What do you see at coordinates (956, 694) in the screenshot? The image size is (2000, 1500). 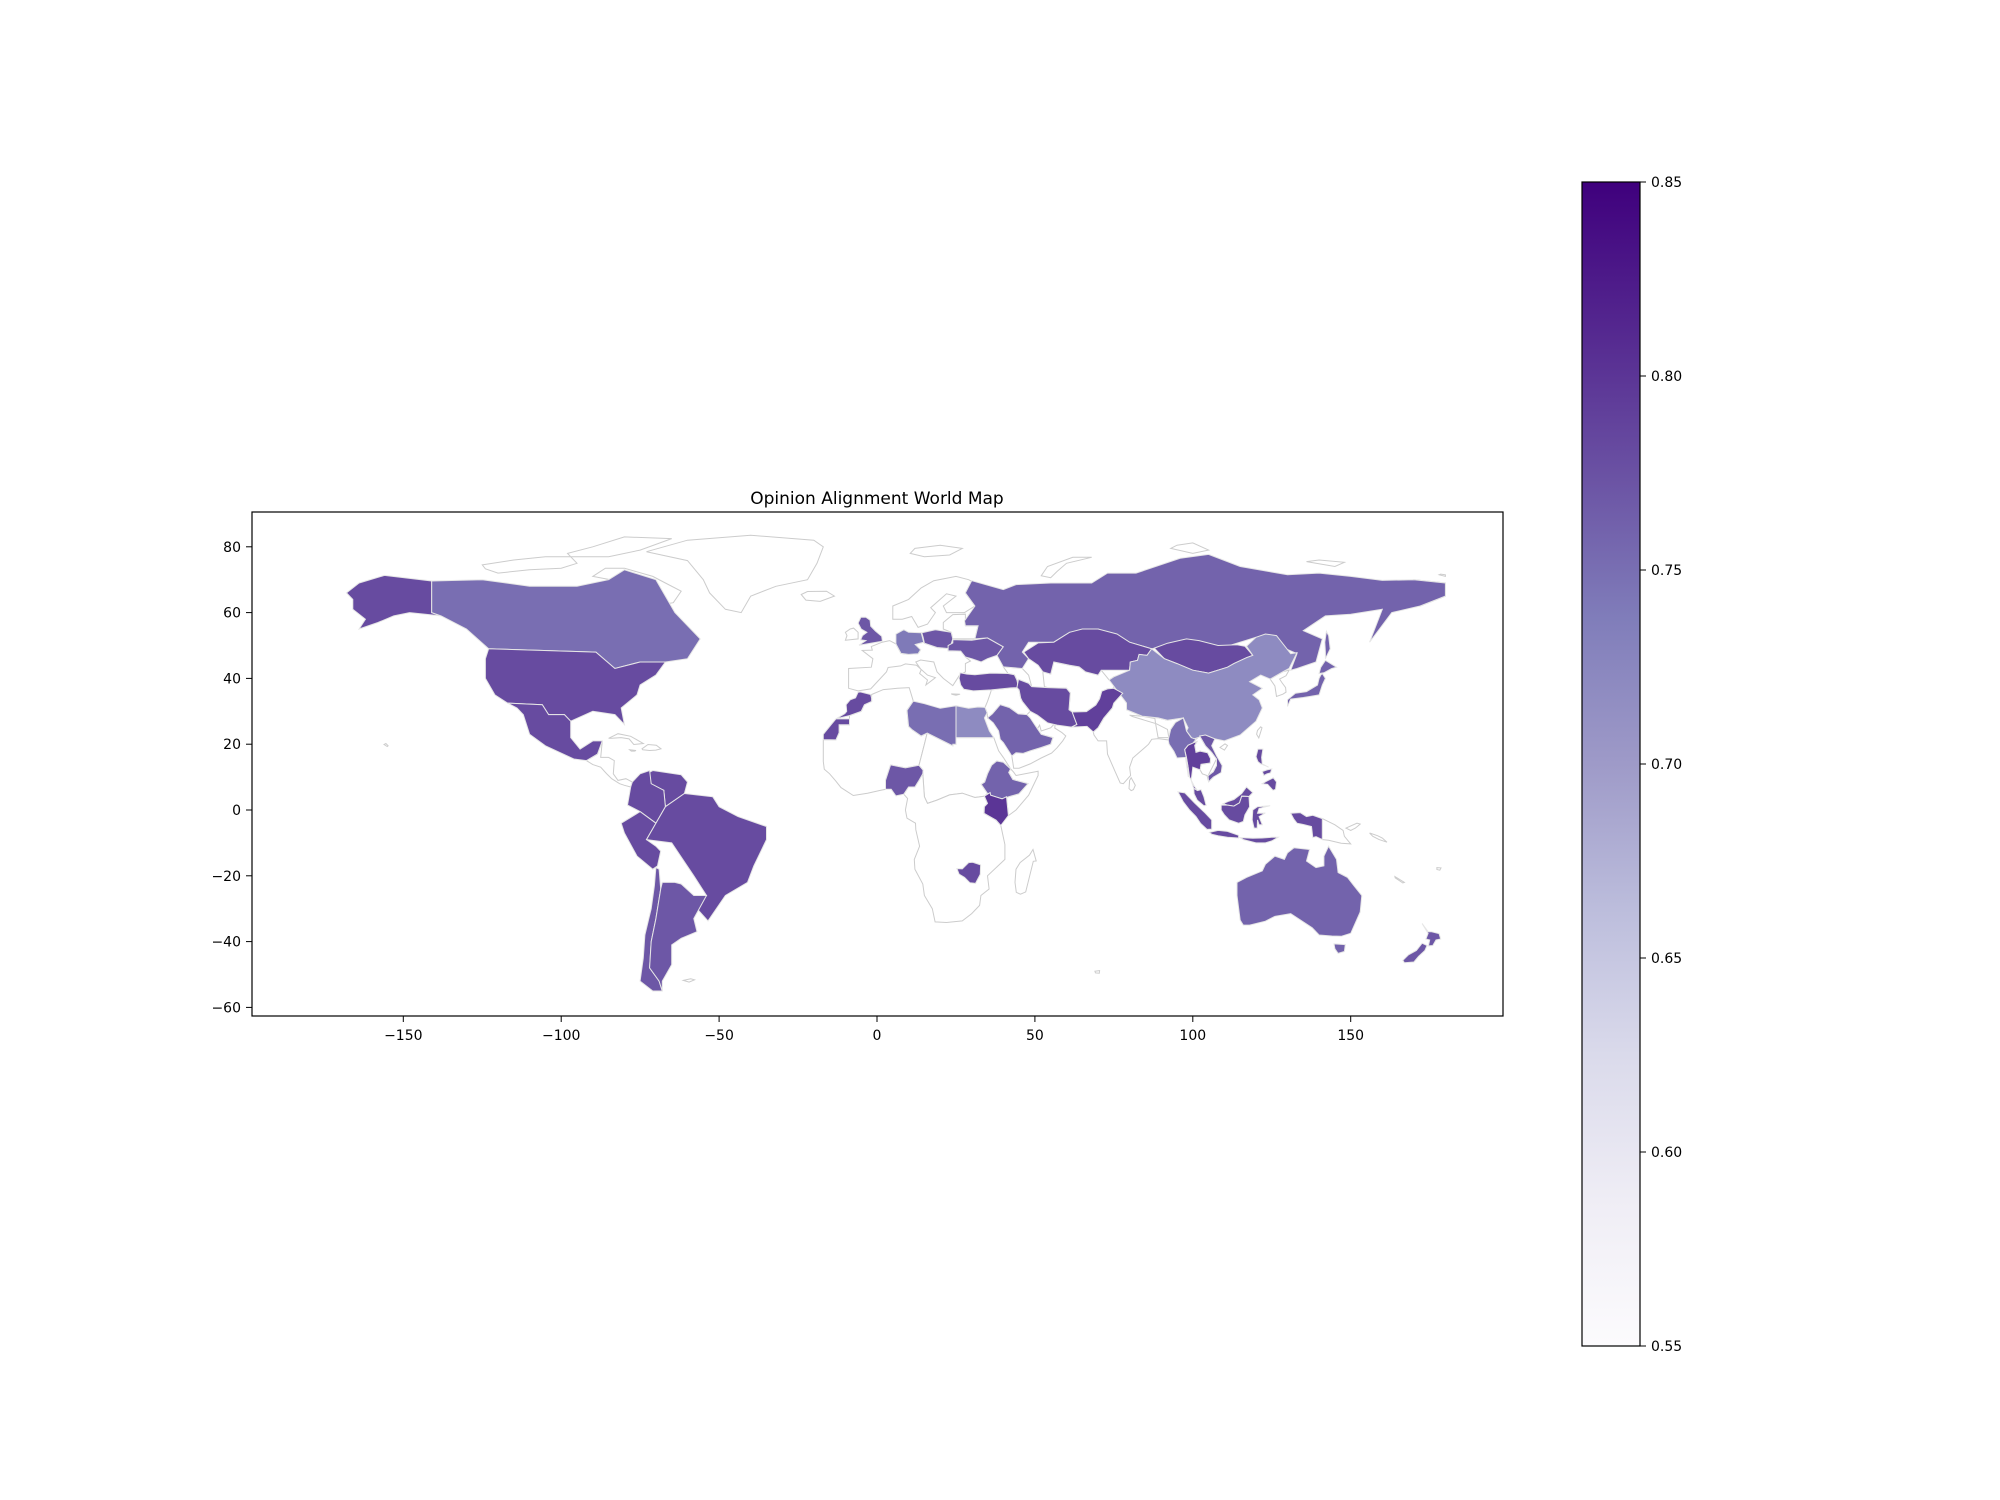 I see `country-nodata-cyprus-crete` at bounding box center [956, 694].